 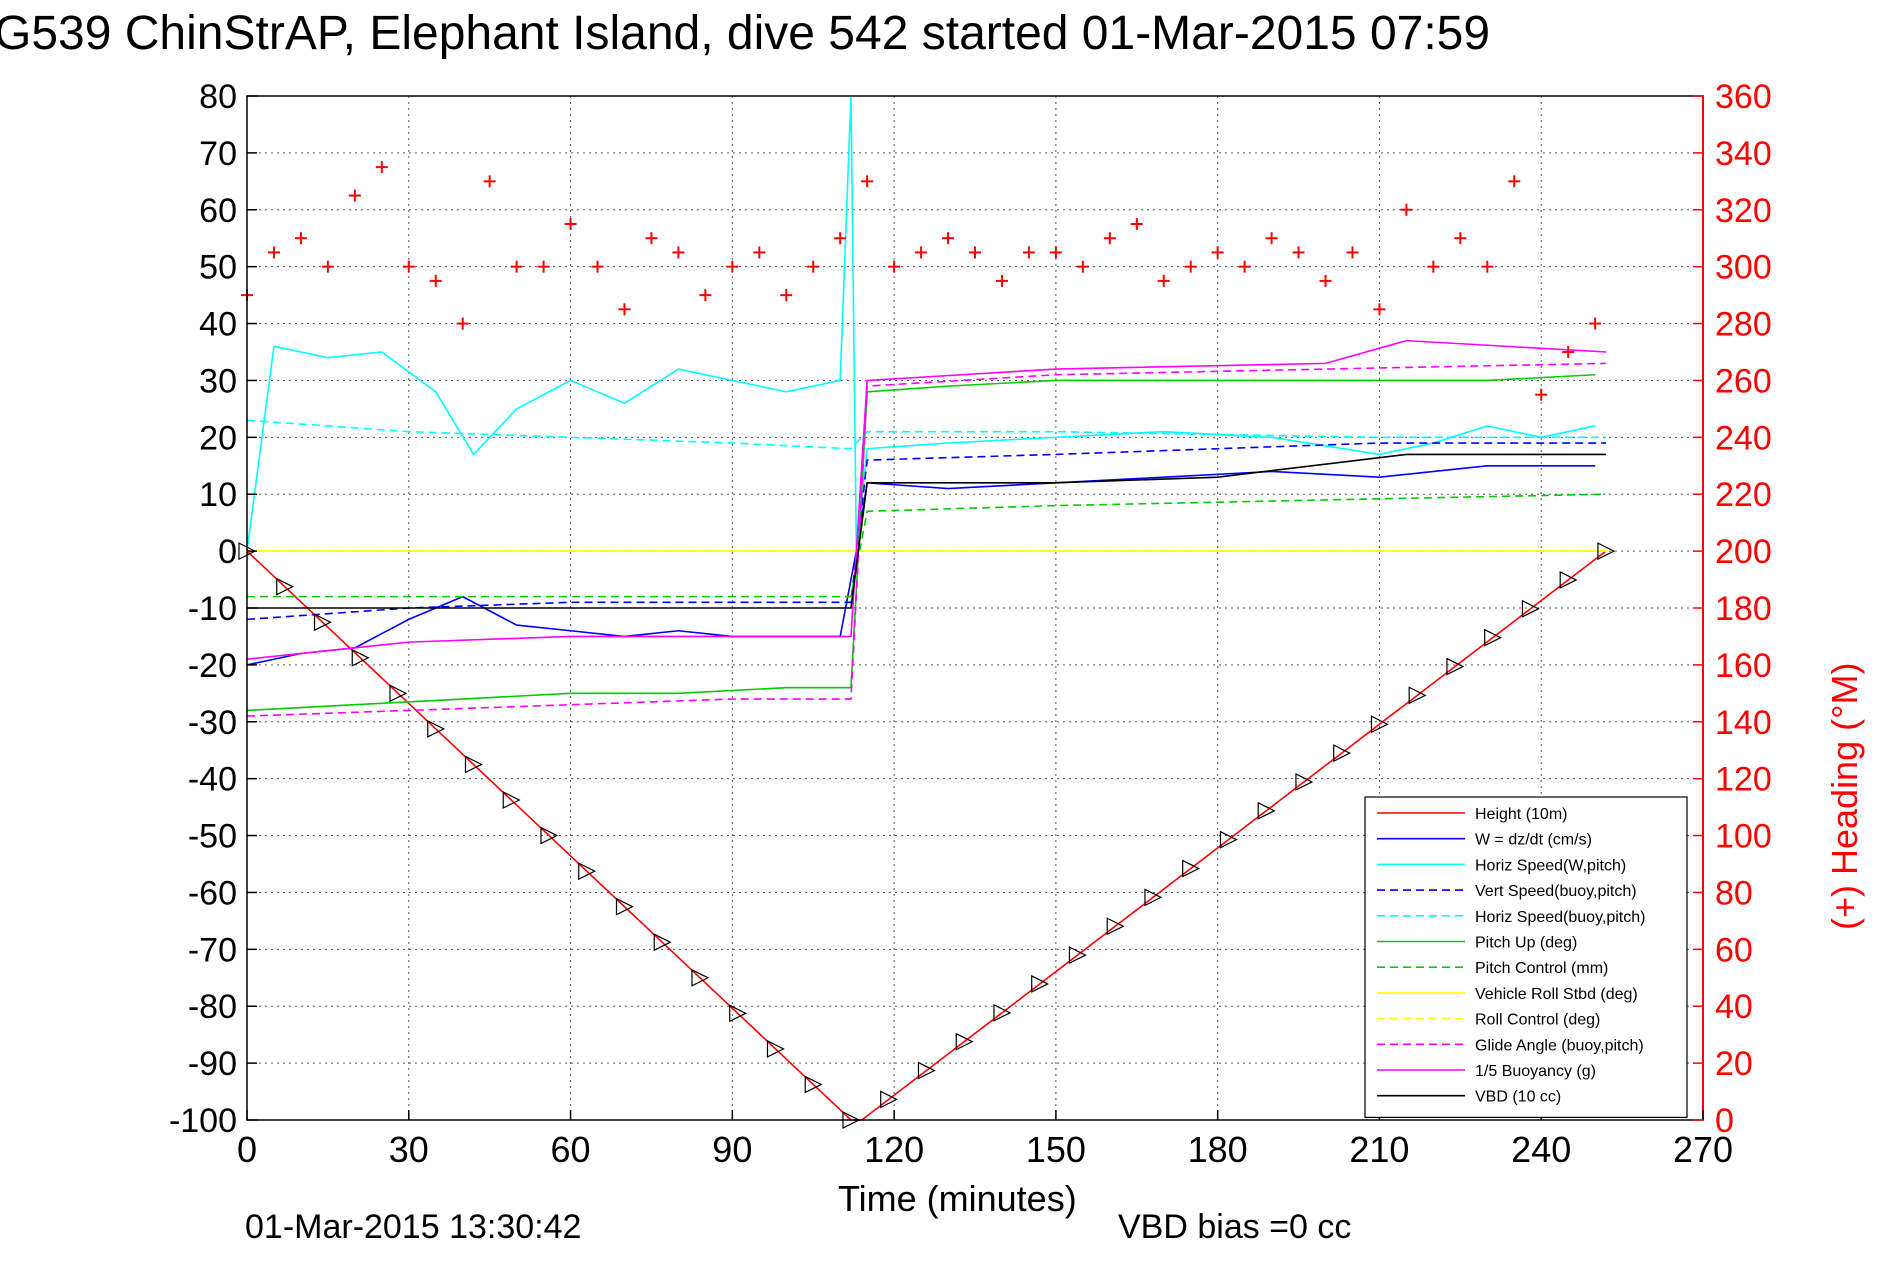 What do you see at coordinates (413, 1227) in the screenshot?
I see `timestamp: 01-Mar-2015 13:30:42` at bounding box center [413, 1227].